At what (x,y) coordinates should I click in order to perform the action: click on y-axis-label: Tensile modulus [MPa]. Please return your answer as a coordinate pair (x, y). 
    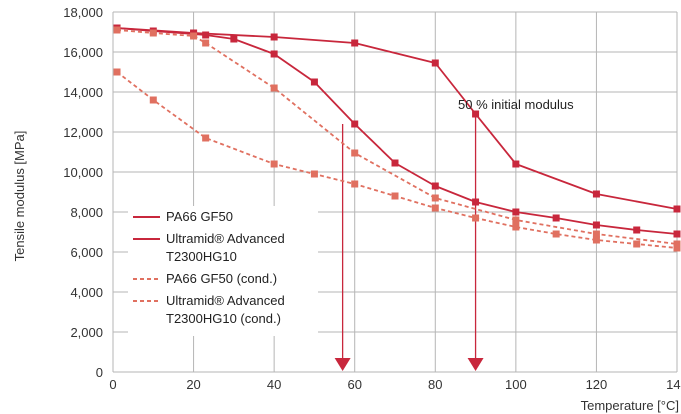
    Looking at the image, I should click on (19, 196).